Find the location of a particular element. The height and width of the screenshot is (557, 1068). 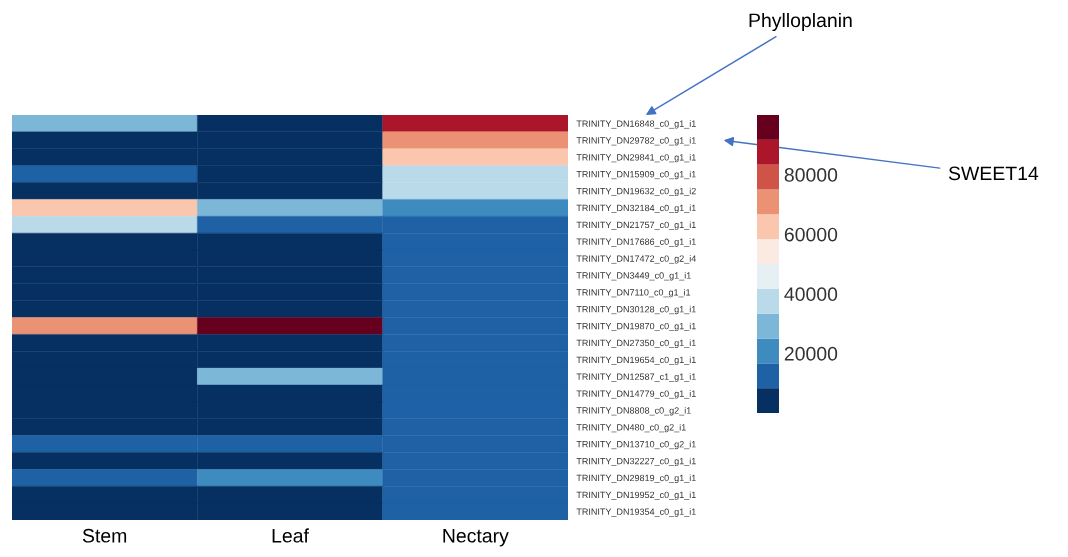

color-bar-label: 60000 is located at coordinates (811, 234).